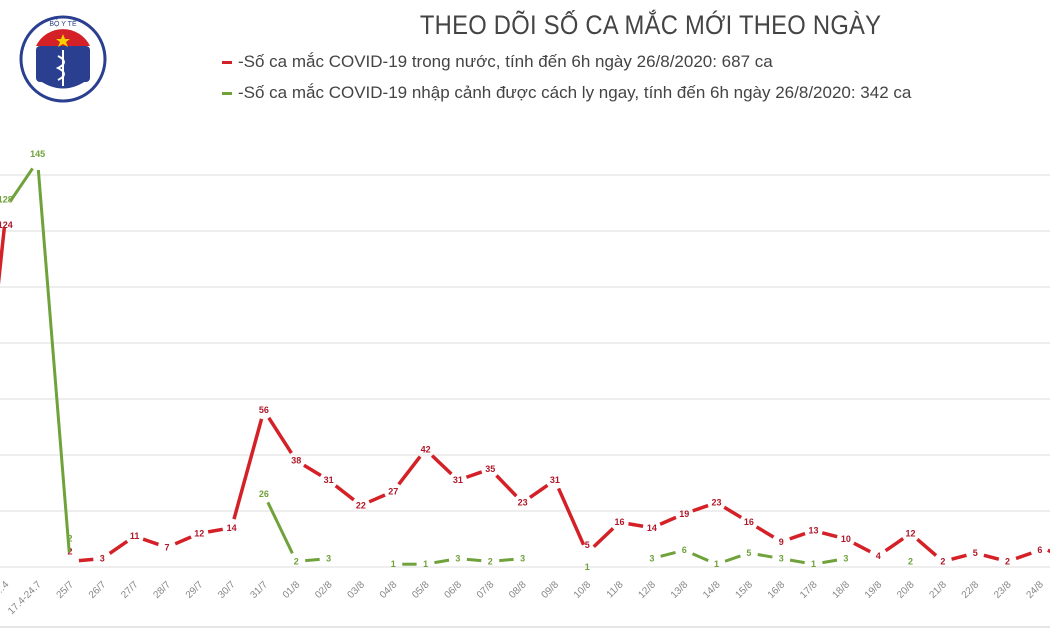  I want to click on x-tick-label: 19/8, so click(874, 590).